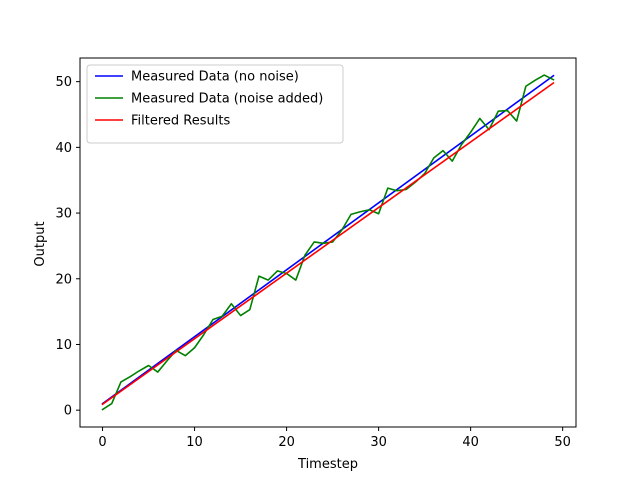 The image size is (640, 480). I want to click on x-tick-label: 30, so click(378, 442).